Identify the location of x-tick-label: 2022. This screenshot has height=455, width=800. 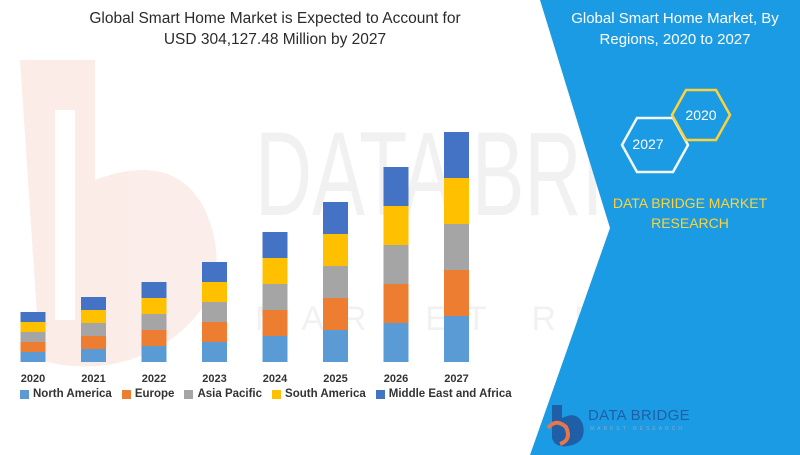
(154, 379).